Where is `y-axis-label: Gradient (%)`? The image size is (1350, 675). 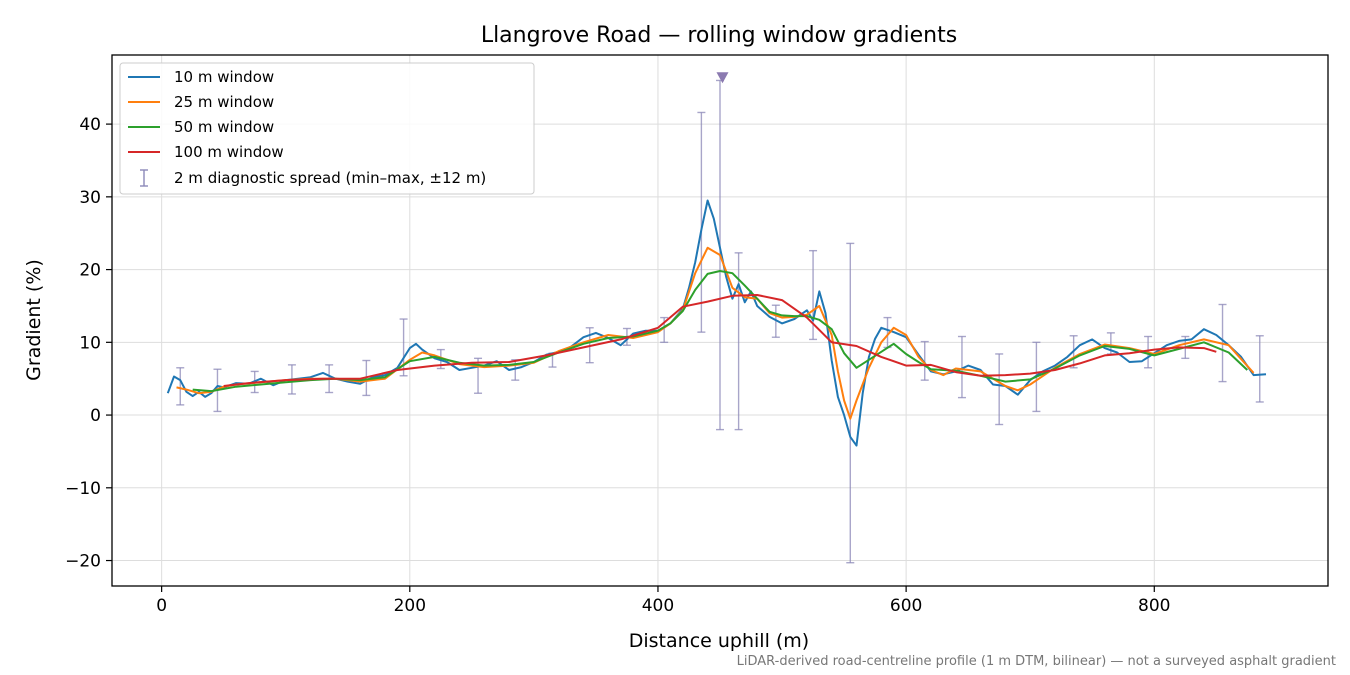 y-axis-label: Gradient (%) is located at coordinates (34, 320).